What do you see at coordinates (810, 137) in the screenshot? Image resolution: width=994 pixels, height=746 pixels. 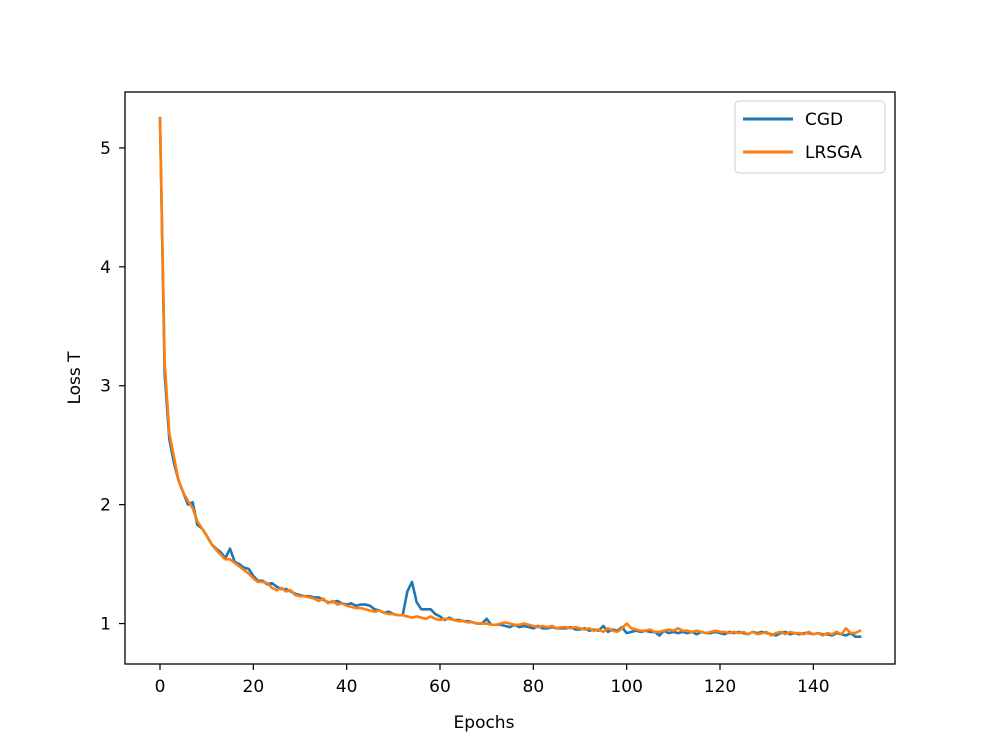 I see `legend: CGD LRSGA` at bounding box center [810, 137].